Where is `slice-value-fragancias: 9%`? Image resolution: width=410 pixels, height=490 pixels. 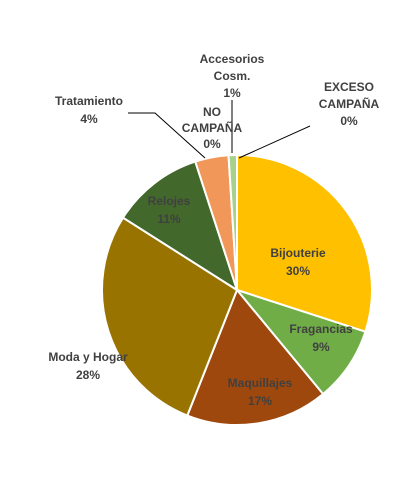
slice-value-fragancias: 9% is located at coordinates (321, 347).